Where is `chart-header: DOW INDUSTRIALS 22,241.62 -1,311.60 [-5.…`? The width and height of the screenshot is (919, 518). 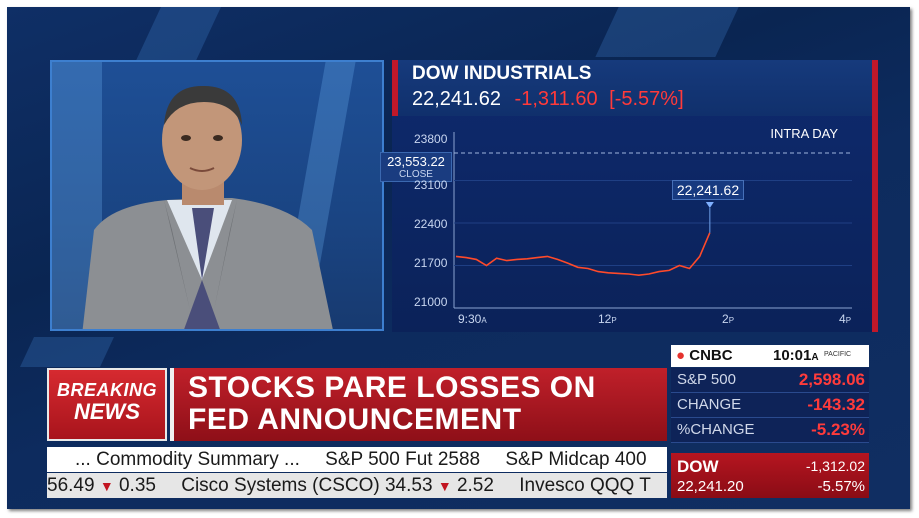 chart-header: DOW INDUSTRIALS 22,241.62 -1,311.60 [-5.… is located at coordinates (632, 88).